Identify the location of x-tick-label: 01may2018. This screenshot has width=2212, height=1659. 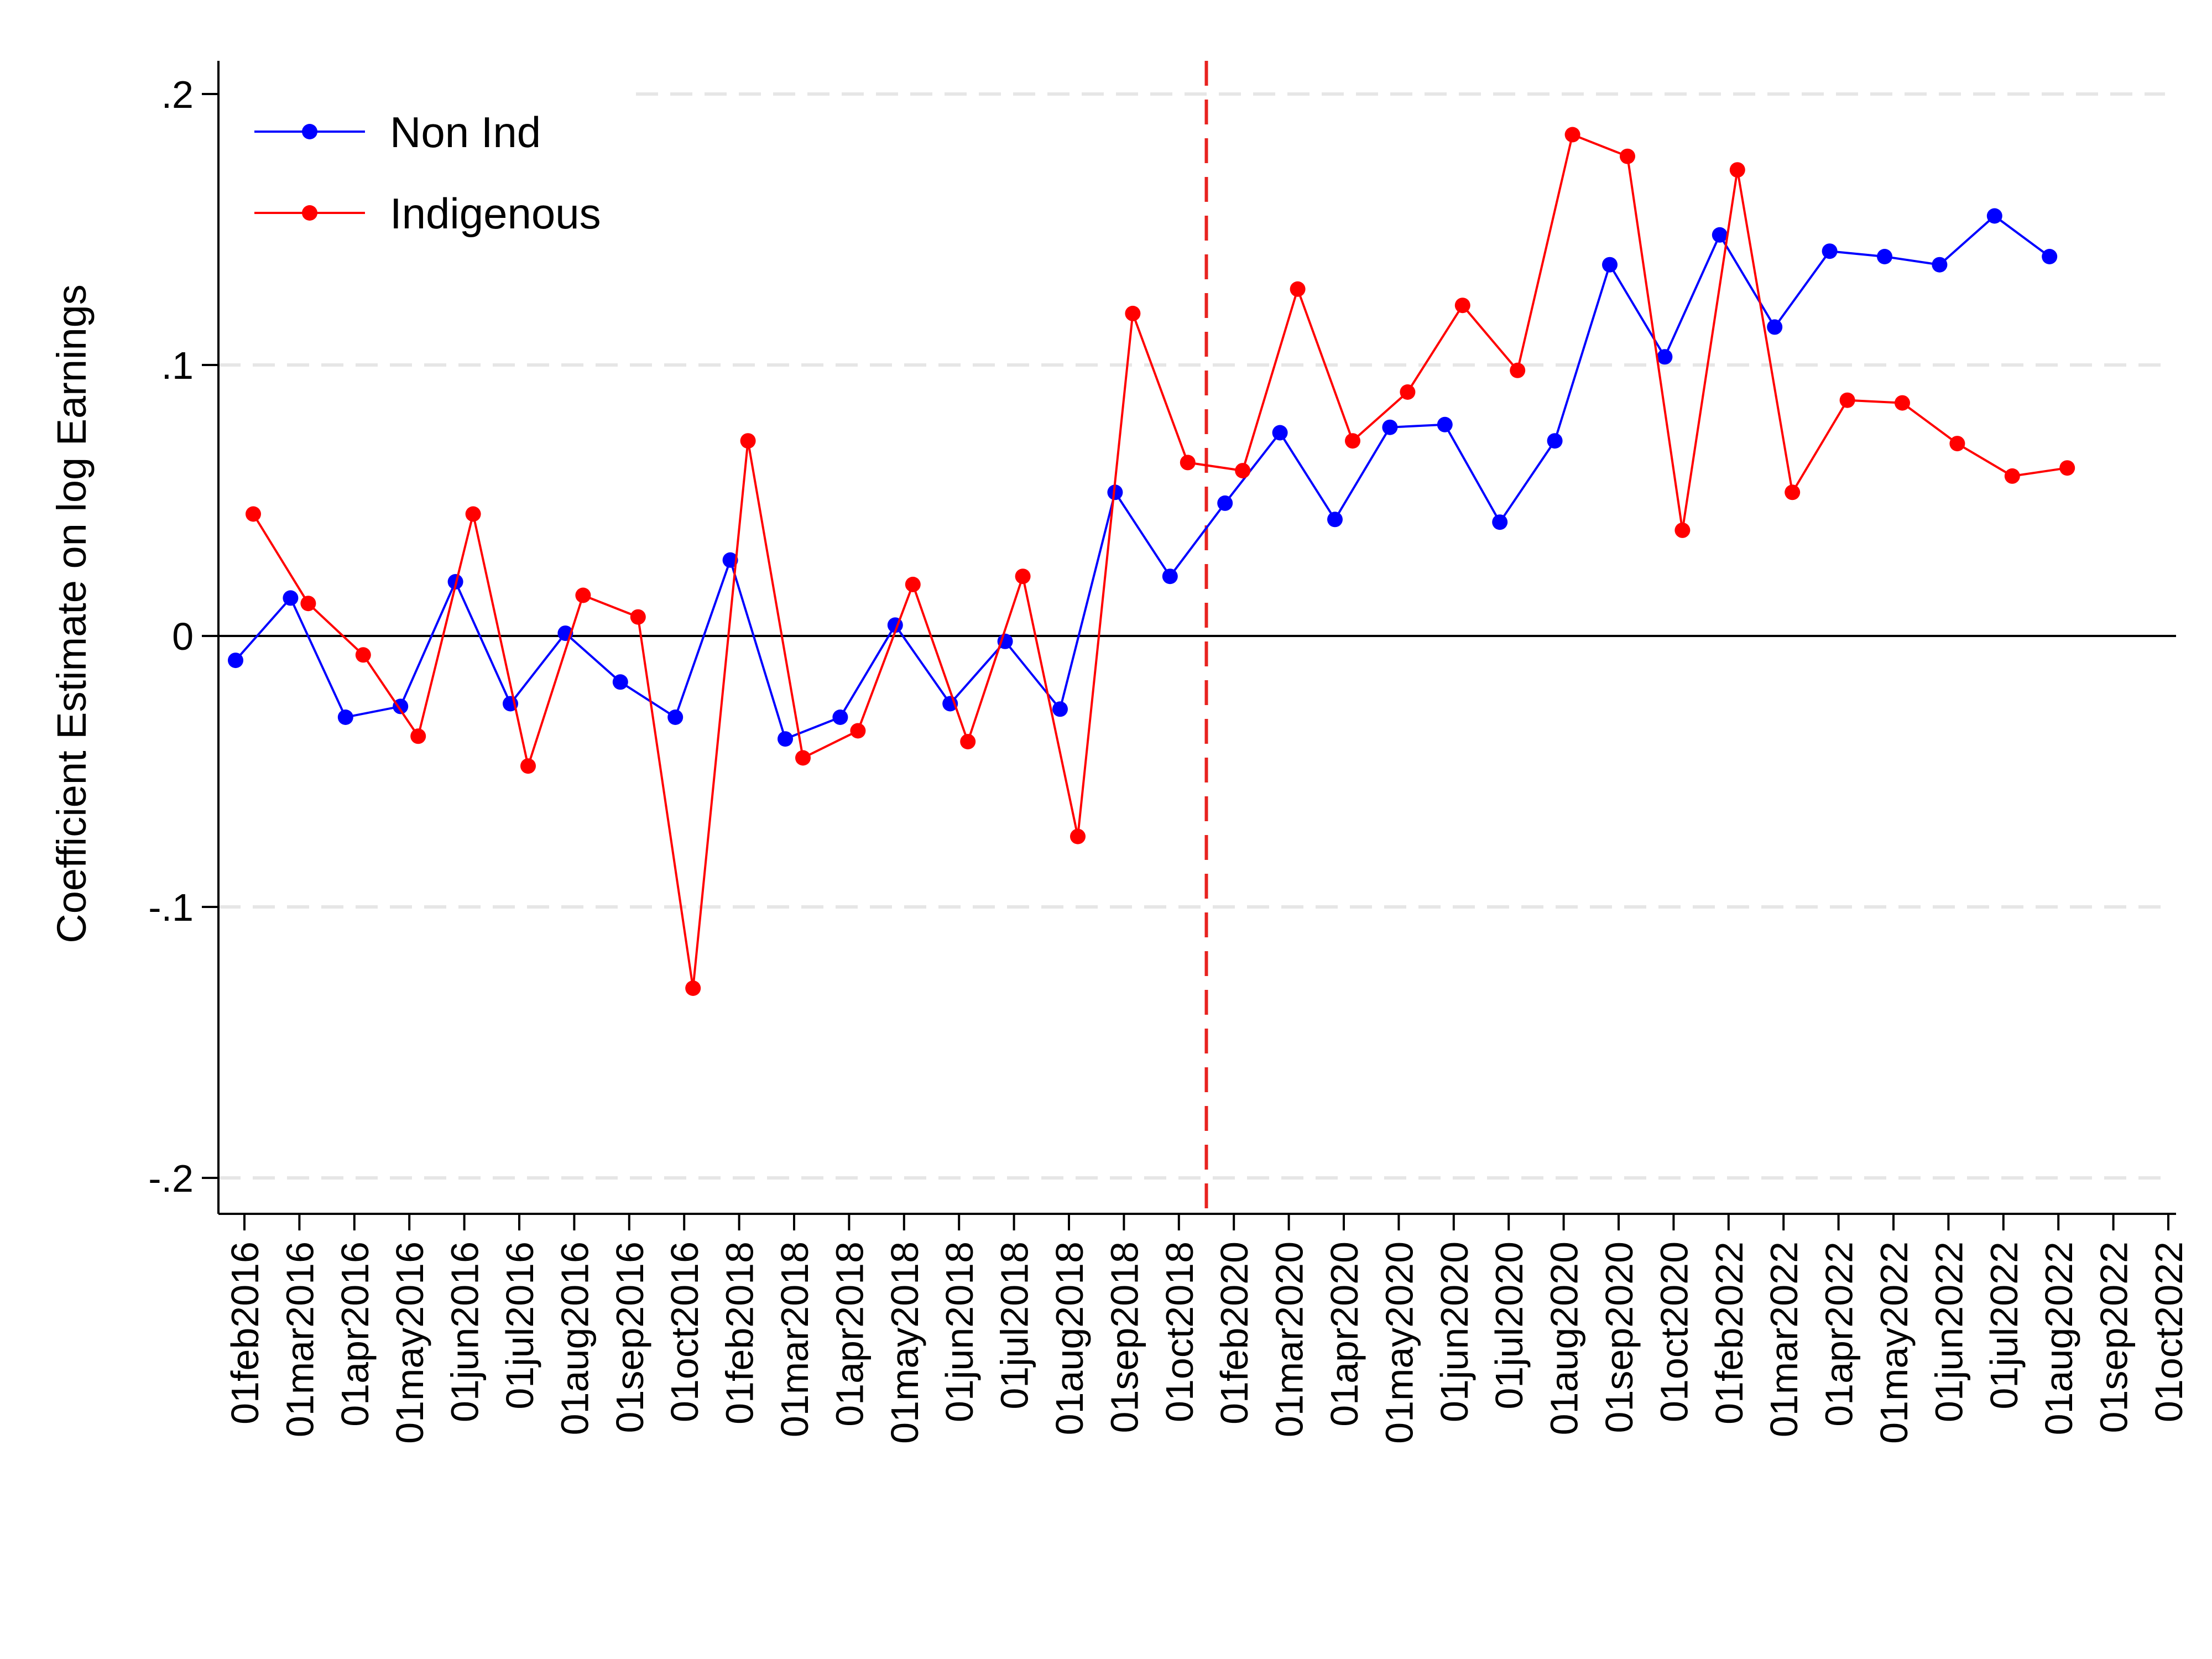
(905, 1343).